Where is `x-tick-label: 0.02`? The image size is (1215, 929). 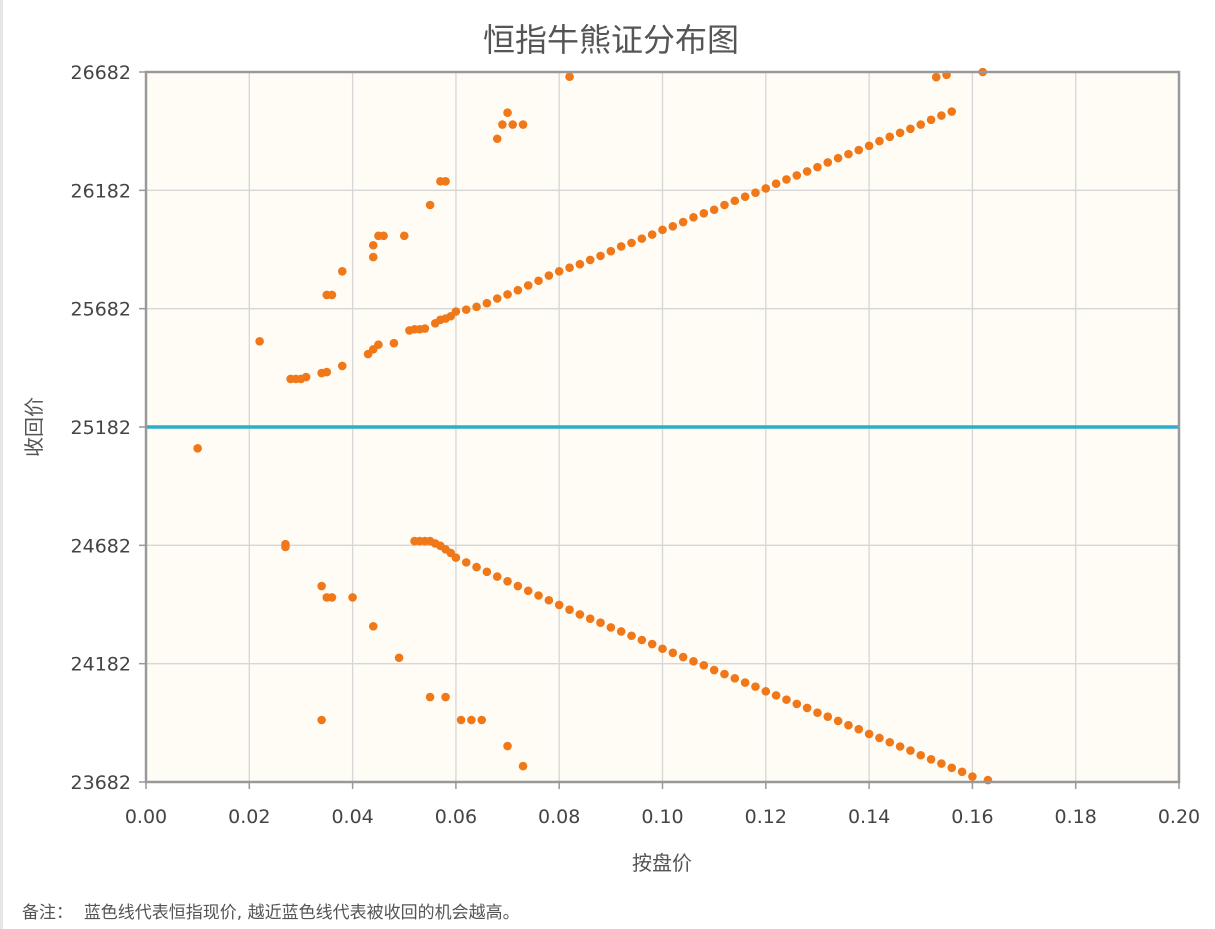
x-tick-label: 0.02 is located at coordinates (249, 817).